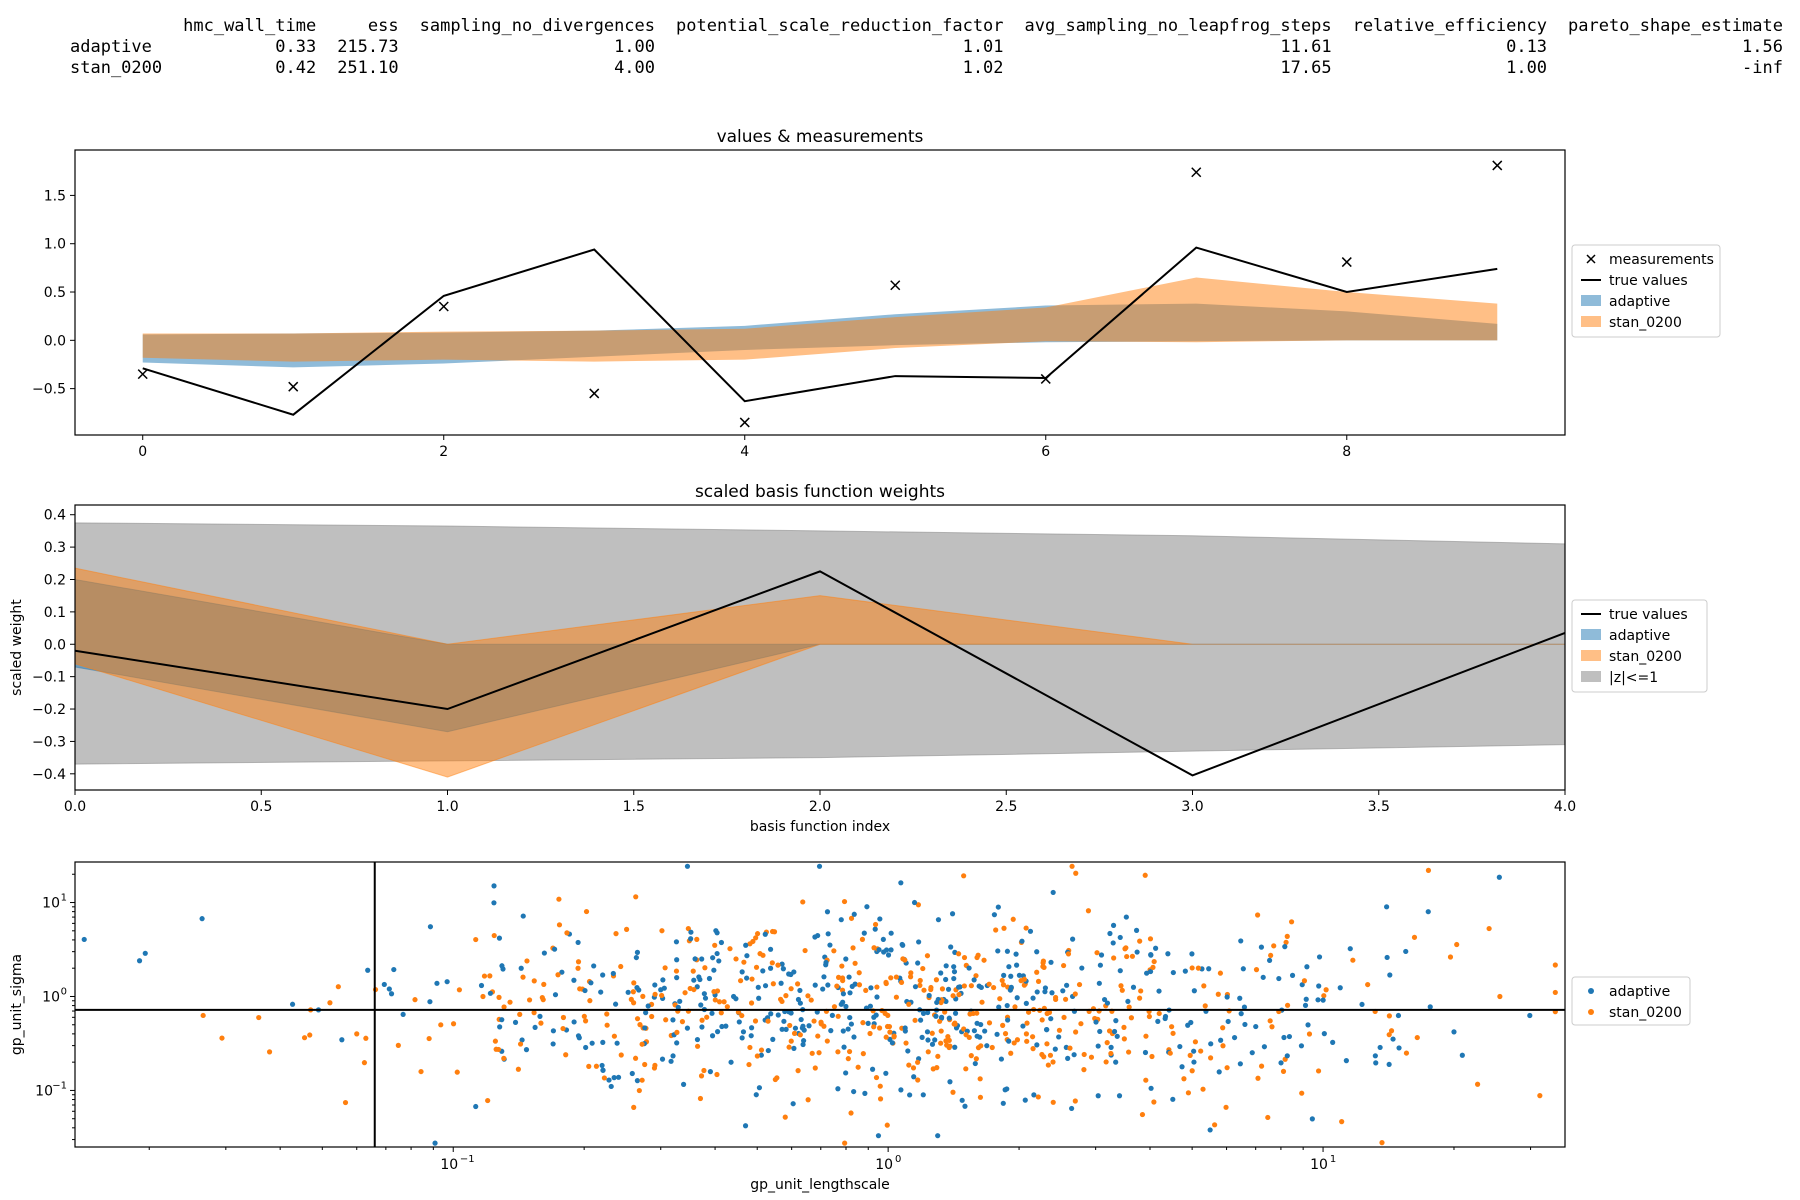 The width and height of the screenshot is (1800, 1200). I want to click on x-tick-label: 2.5, so click(1006, 807).